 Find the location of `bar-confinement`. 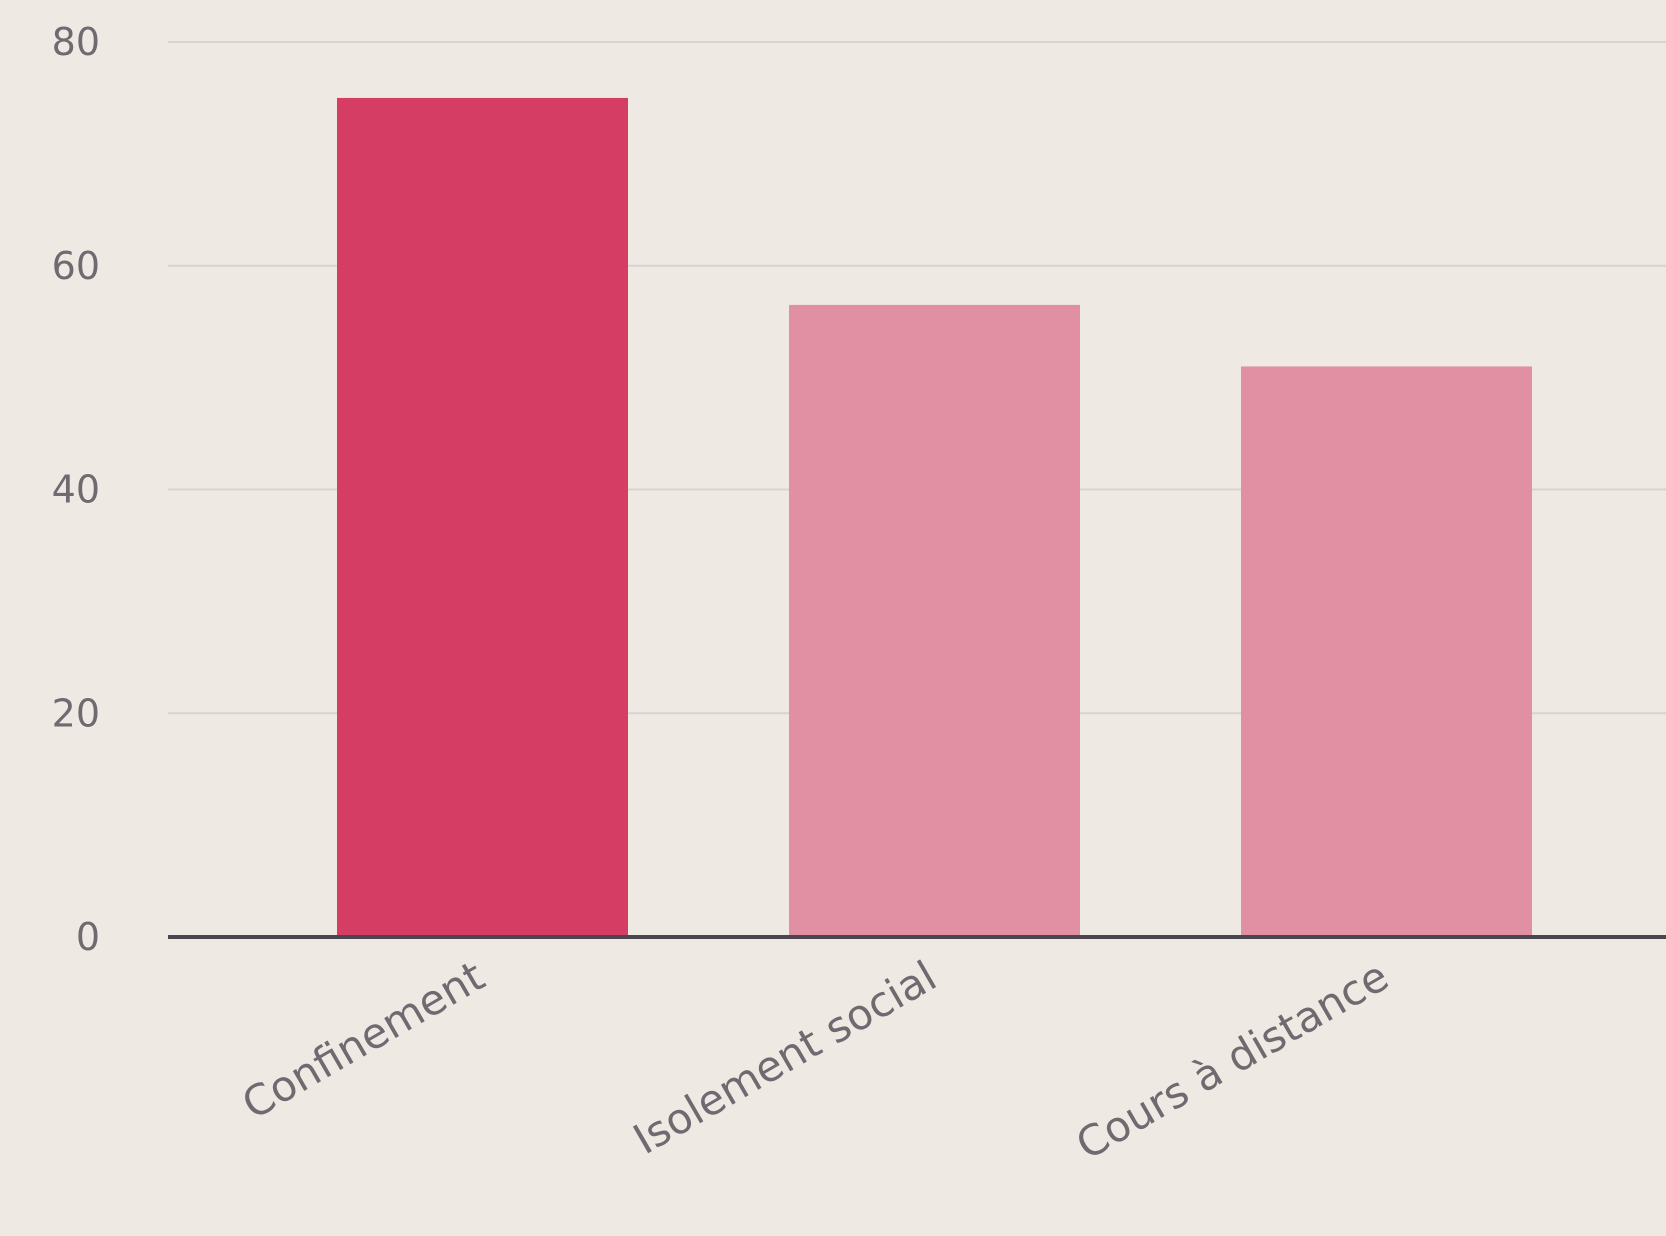

bar-confinement is located at coordinates (482, 517).